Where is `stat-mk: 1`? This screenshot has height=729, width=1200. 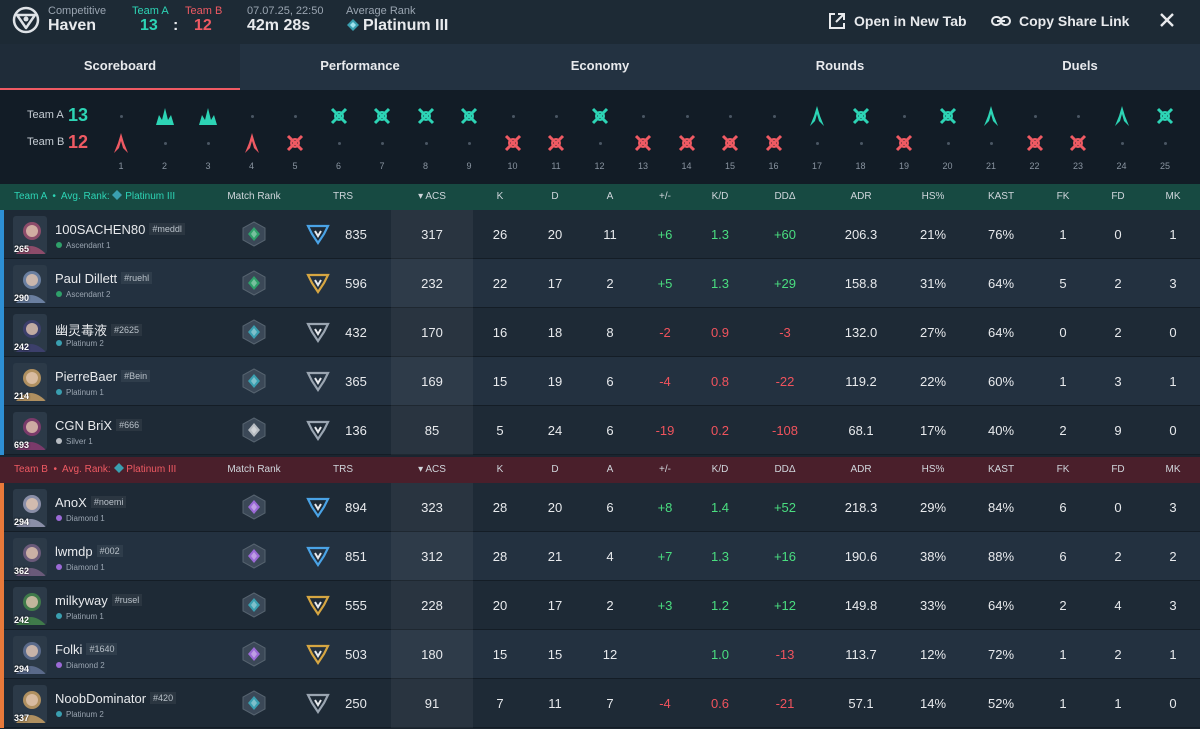
stat-mk: 1 is located at coordinates (1173, 381).